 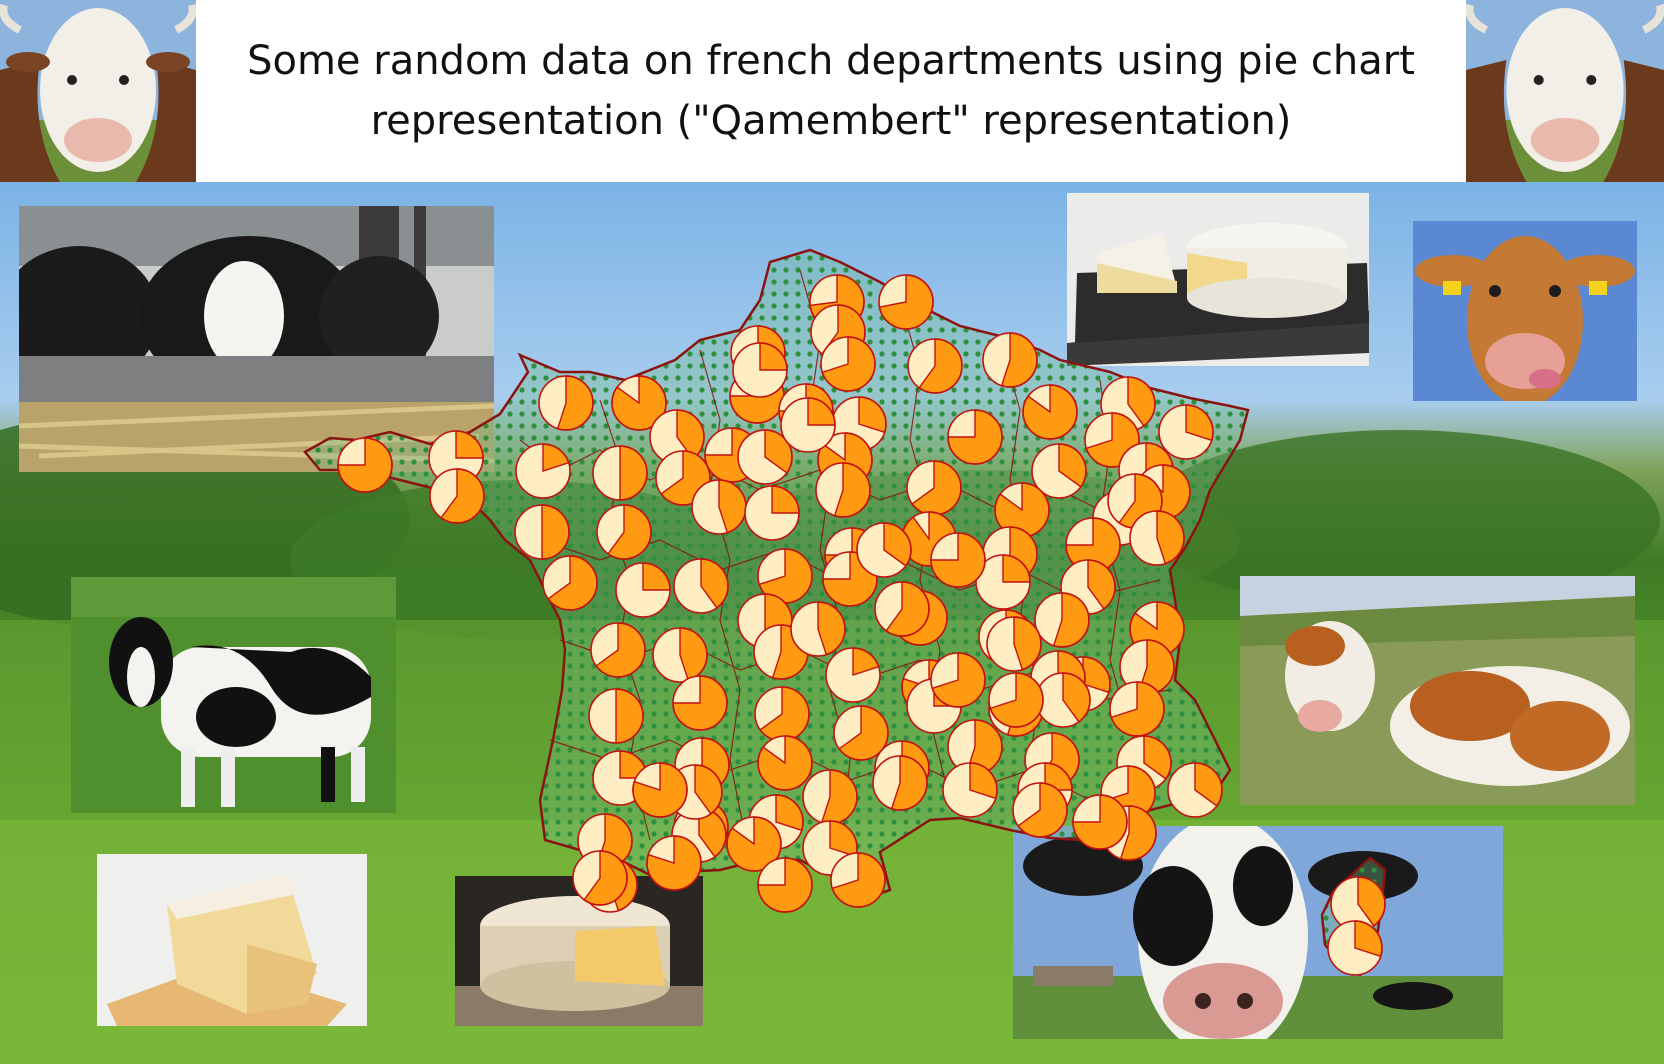 What do you see at coordinates (1565, 91) in the screenshot?
I see `cow-photo-top-right` at bounding box center [1565, 91].